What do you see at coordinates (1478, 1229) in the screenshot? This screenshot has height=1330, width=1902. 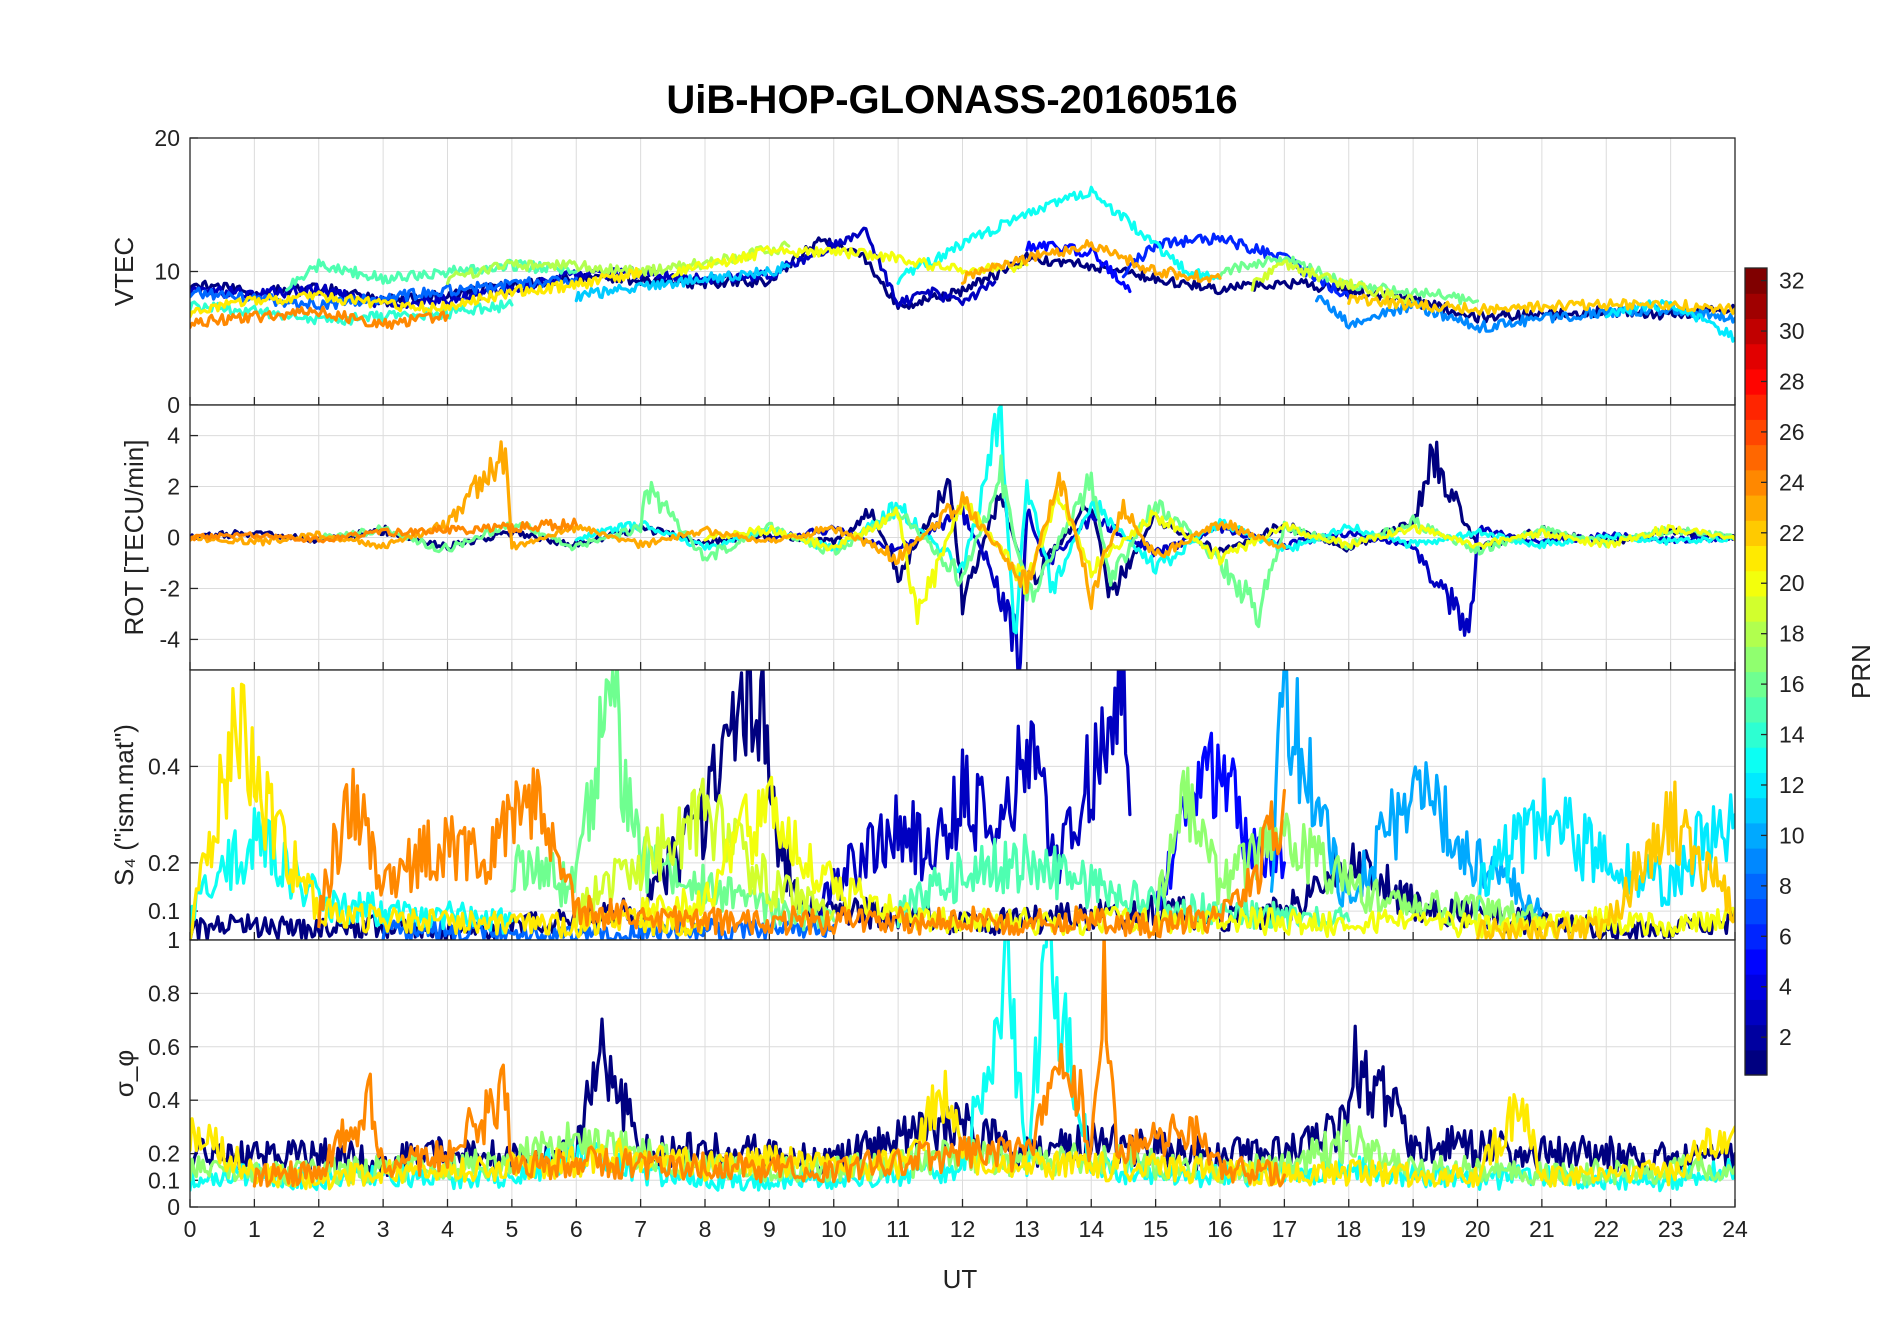 I see `x-tick-label: 20` at bounding box center [1478, 1229].